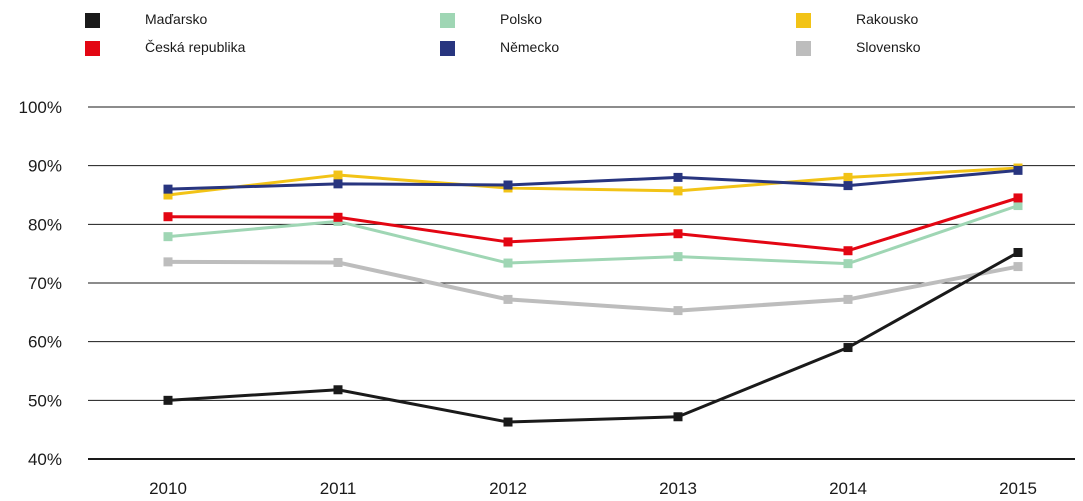 The width and height of the screenshot is (1083, 501). I want to click on series-line-rakousko, so click(593, 181).